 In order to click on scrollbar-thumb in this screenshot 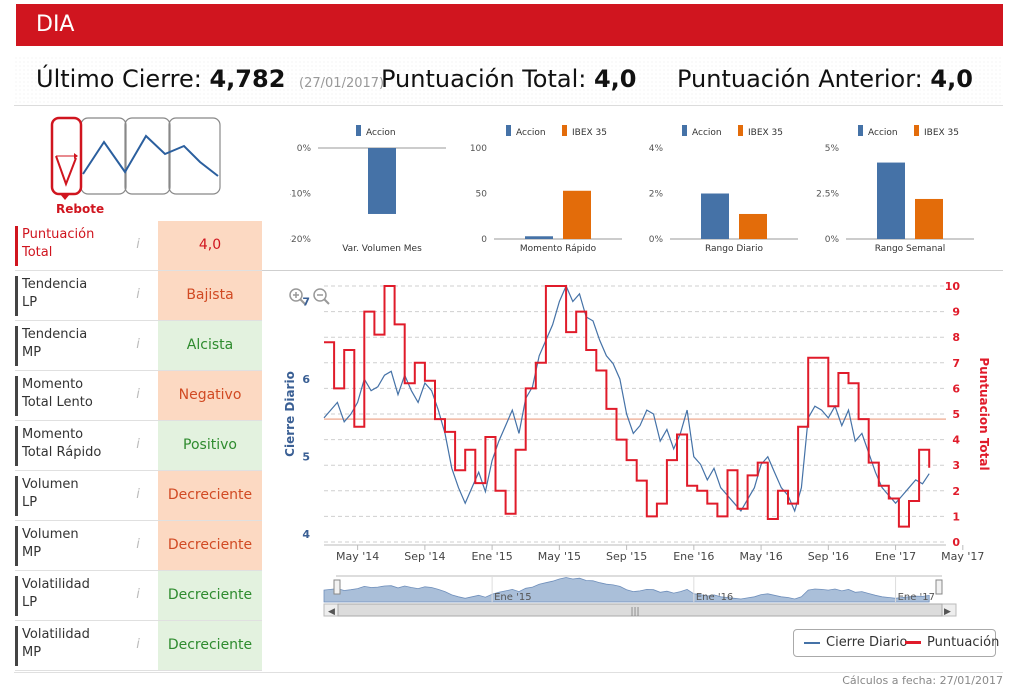, I will do `click(640, 610)`.